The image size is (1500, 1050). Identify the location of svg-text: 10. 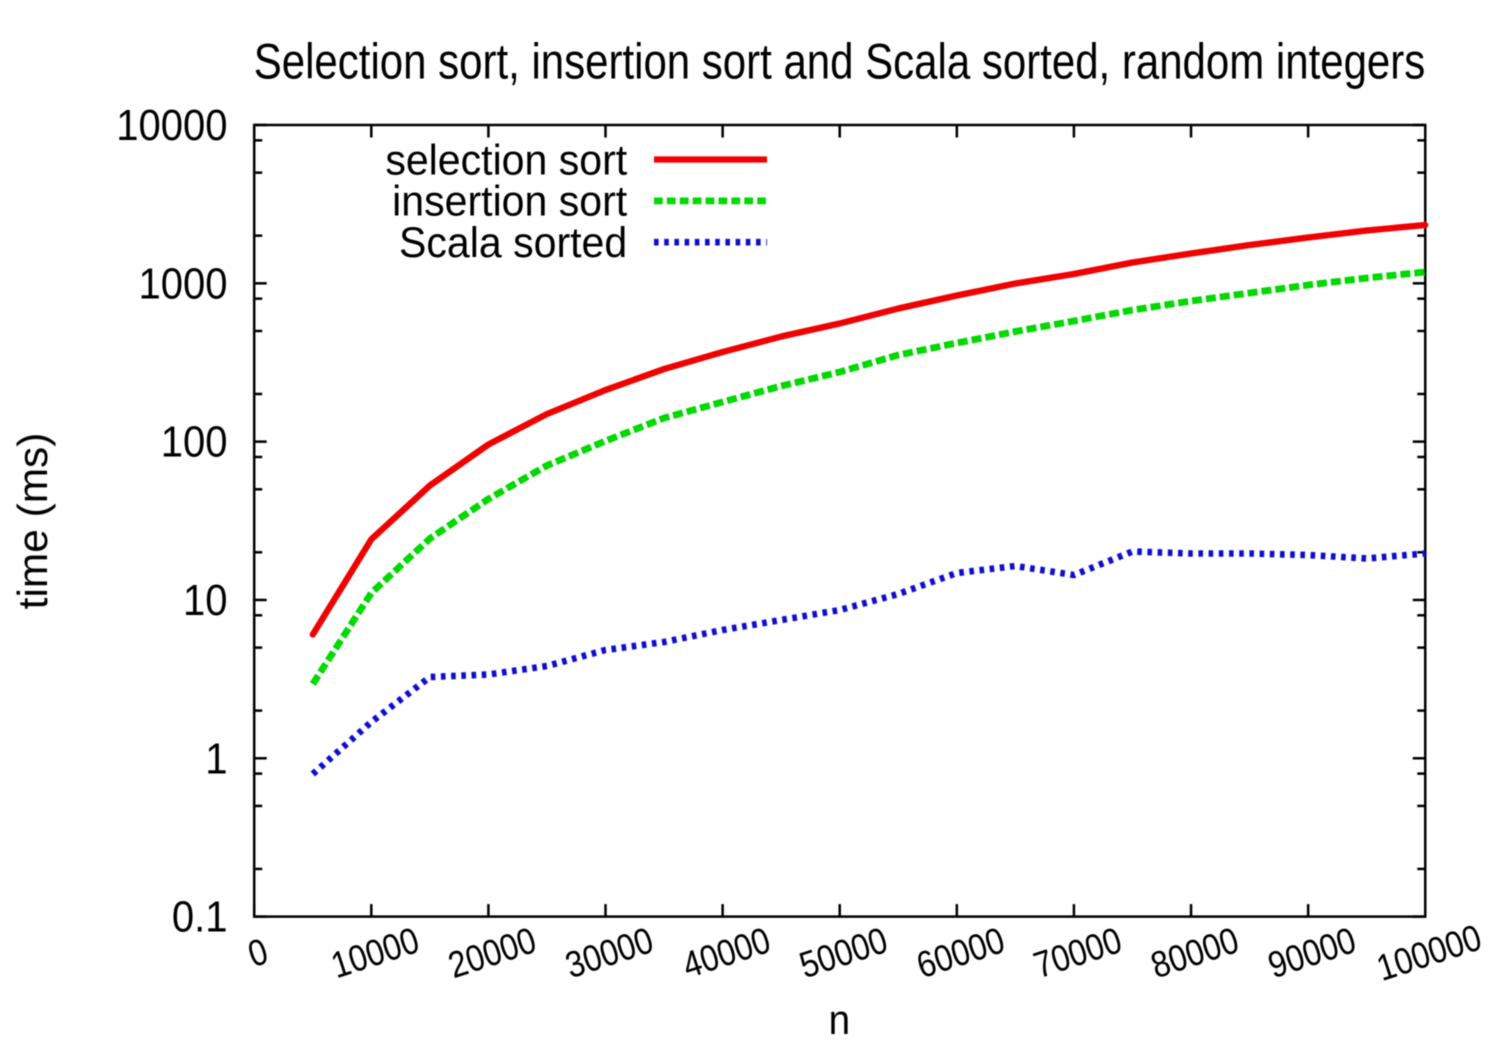
(205, 599).